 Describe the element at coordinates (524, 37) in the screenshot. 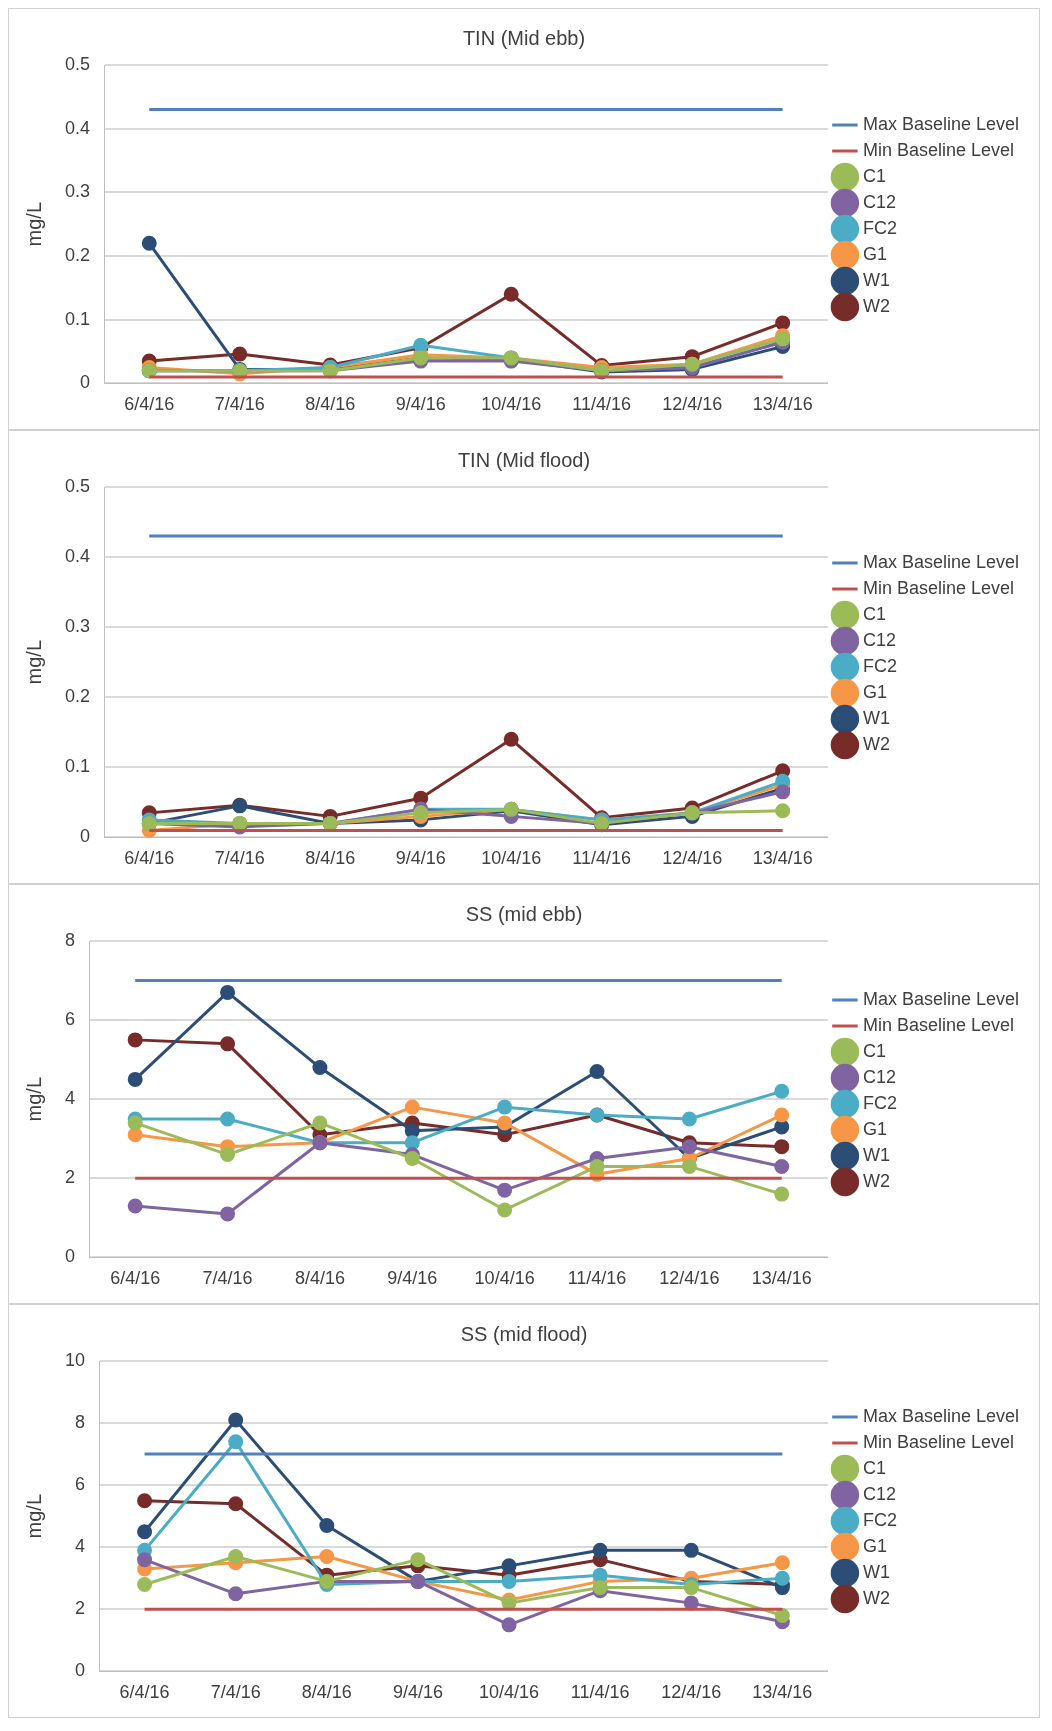

I see `chart-title: TIN (Mid ebb)` at that location.